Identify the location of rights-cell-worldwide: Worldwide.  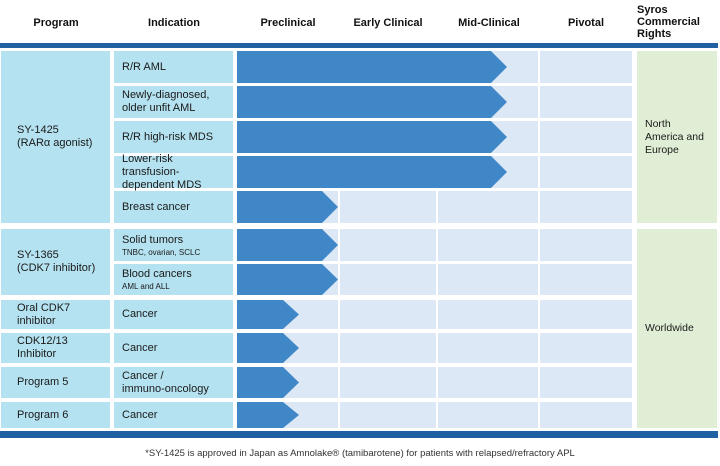
(677, 328).